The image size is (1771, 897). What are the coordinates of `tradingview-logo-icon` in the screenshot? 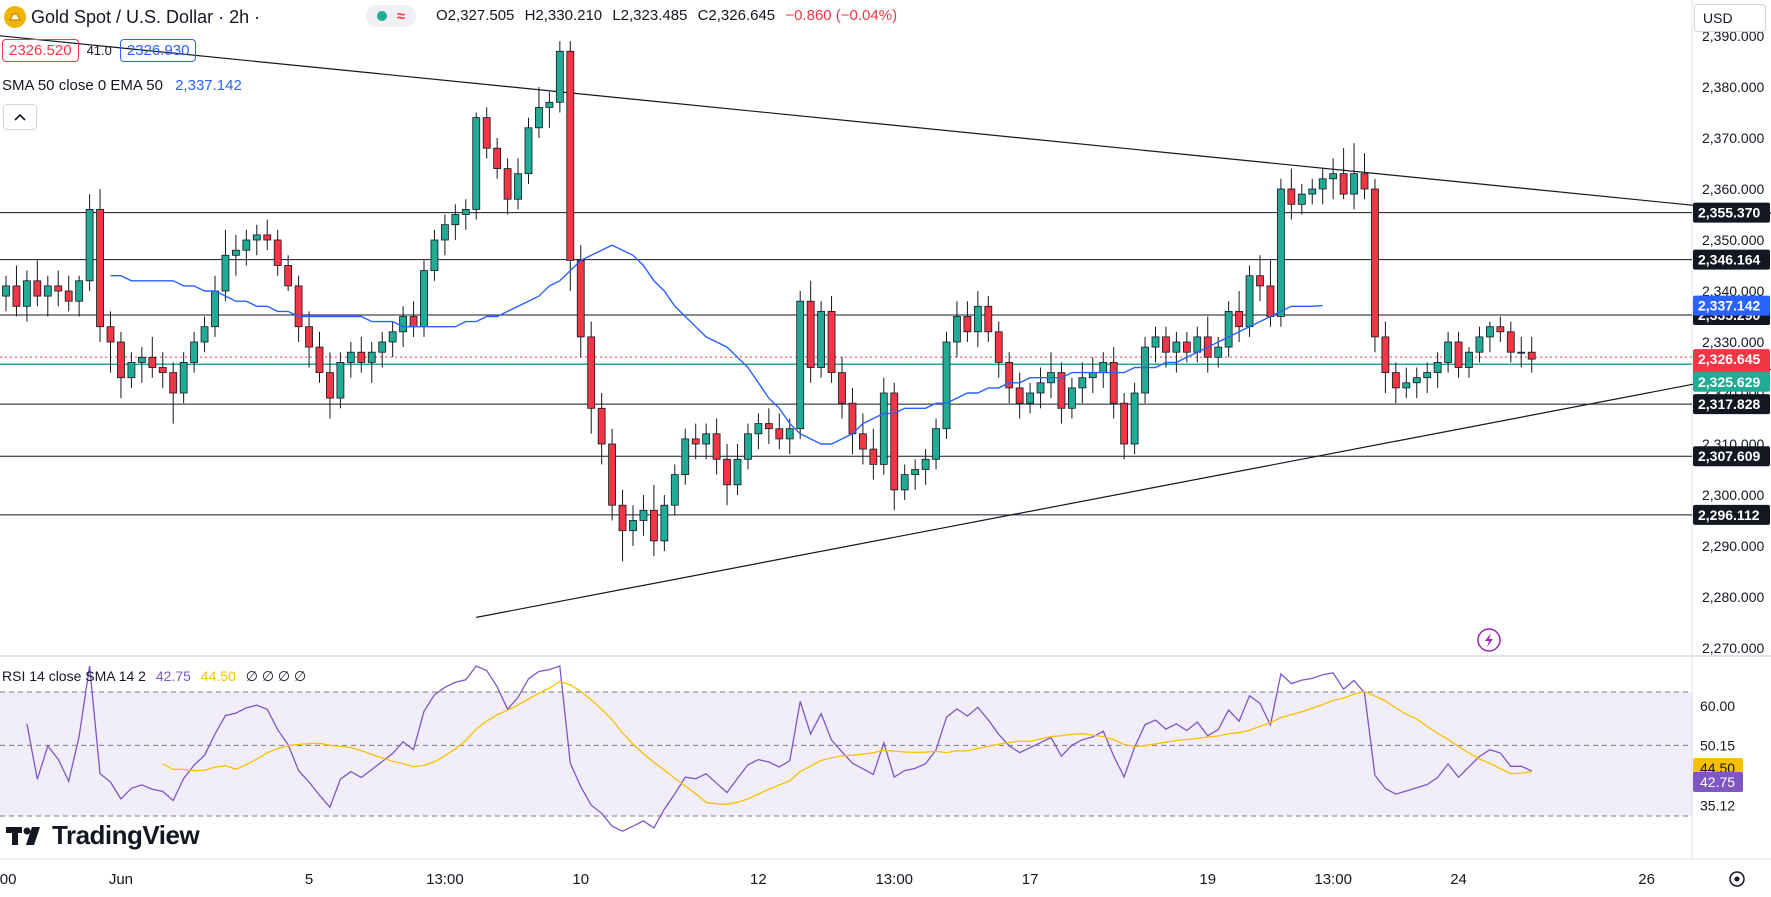 It's located at (23, 835).